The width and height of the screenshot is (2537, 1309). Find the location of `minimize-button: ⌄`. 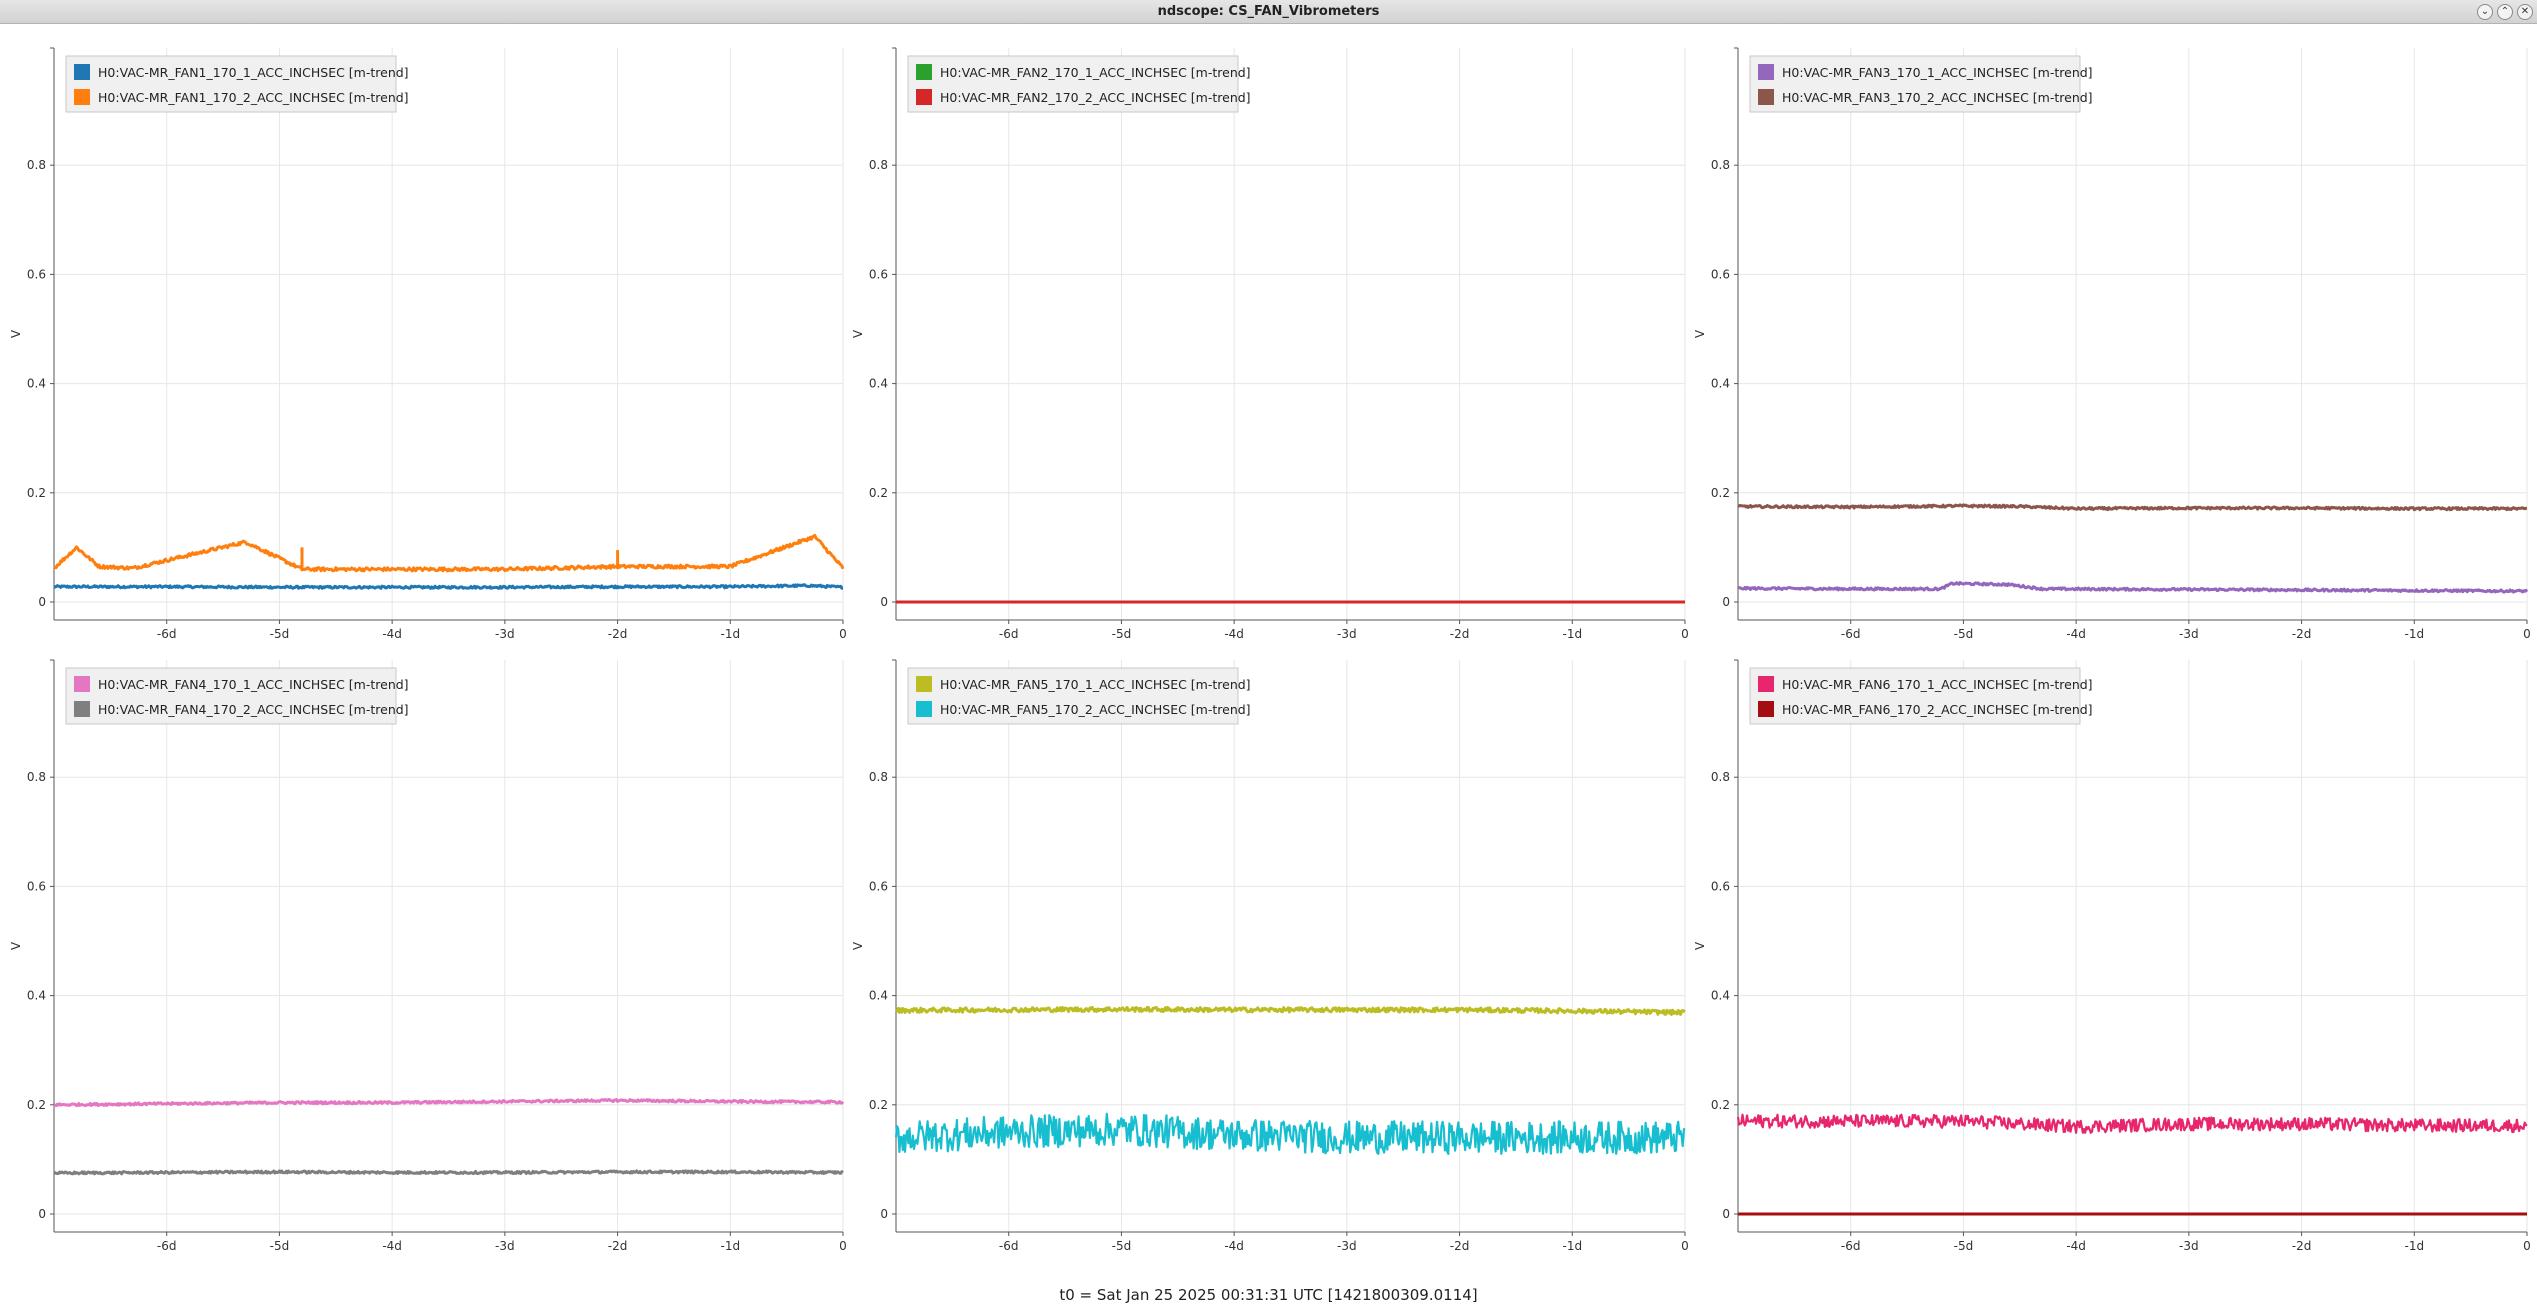

minimize-button: ⌄ is located at coordinates (2485, 12).